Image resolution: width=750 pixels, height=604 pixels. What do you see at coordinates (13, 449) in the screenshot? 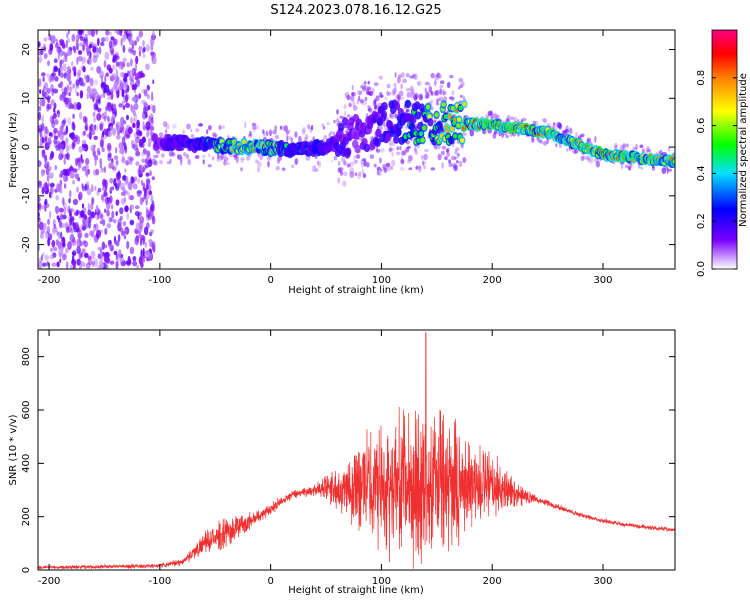
I see `snr-y-label: SNR (10 * v/v)` at bounding box center [13, 449].